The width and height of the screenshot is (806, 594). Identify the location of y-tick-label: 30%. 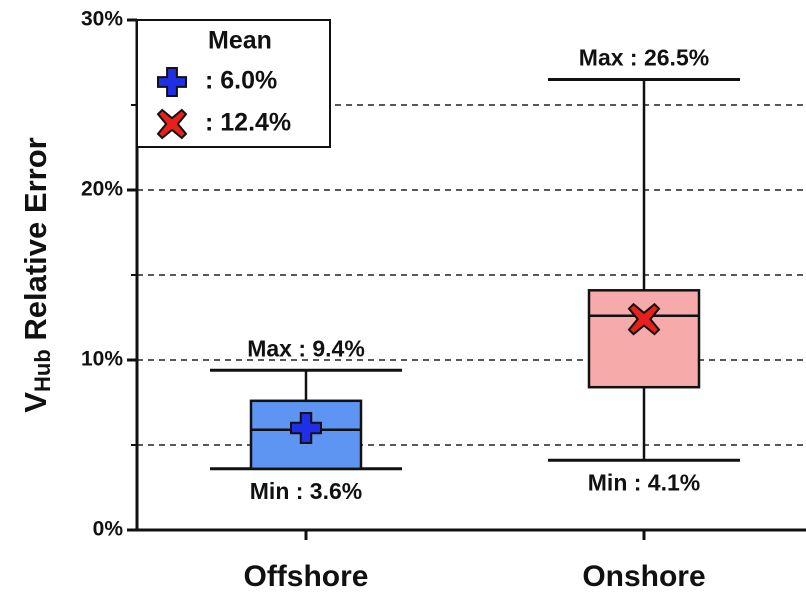
(102, 19).